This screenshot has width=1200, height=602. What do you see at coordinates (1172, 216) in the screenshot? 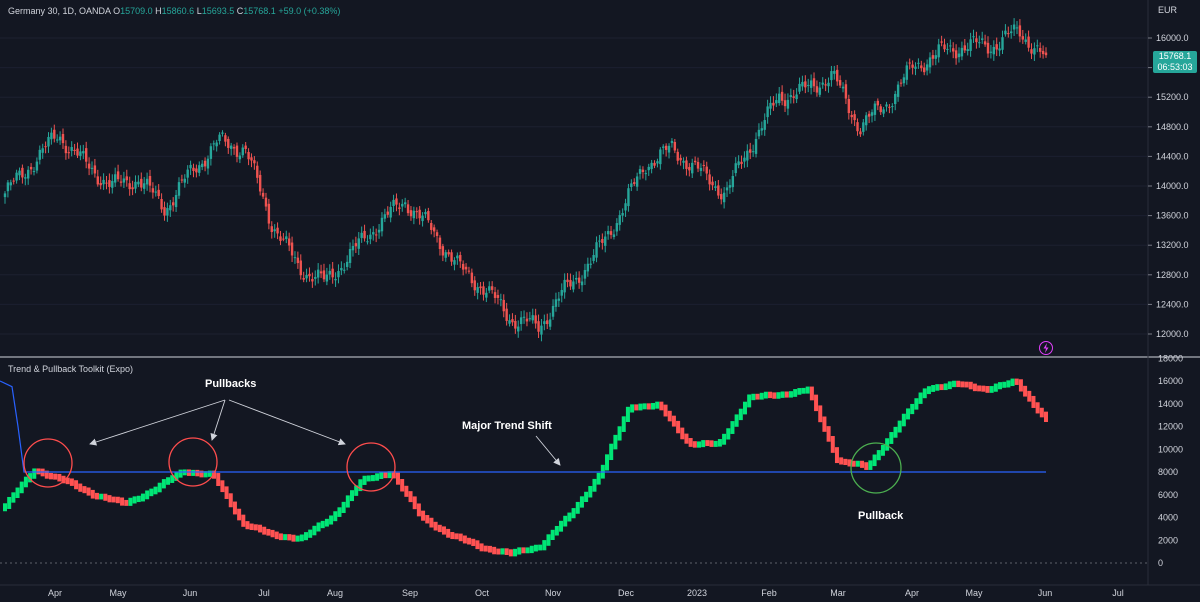
I see `y-tick-label: 13600.0` at bounding box center [1172, 216].